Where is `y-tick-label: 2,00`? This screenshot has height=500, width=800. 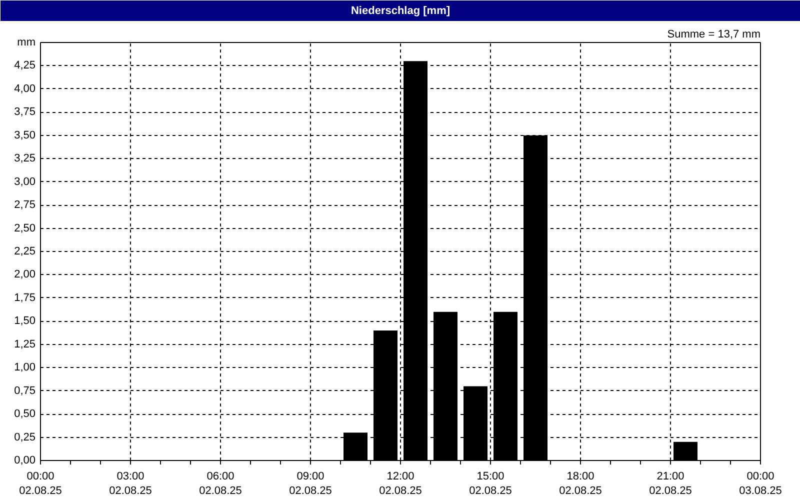
y-tick-label: 2,00 is located at coordinates (25, 274).